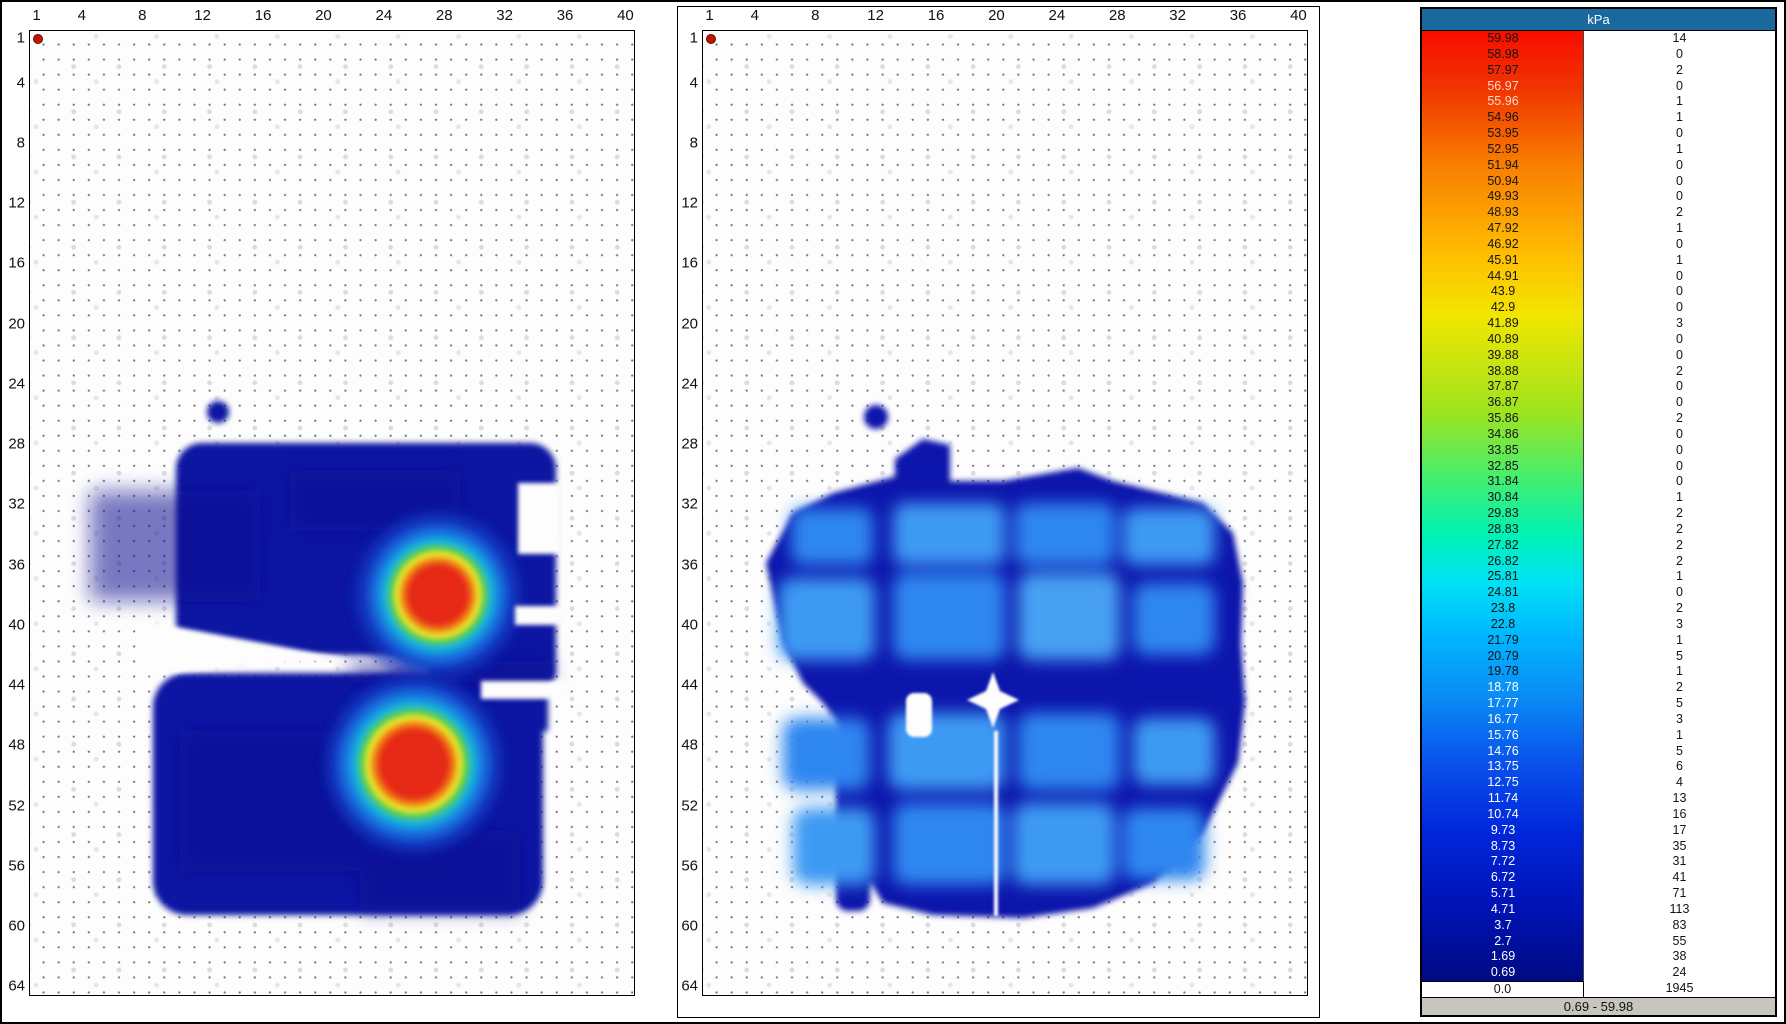 The width and height of the screenshot is (1786, 1024). Describe the element at coordinates (16, 384) in the screenshot. I see `y-tick-label: 24` at that location.